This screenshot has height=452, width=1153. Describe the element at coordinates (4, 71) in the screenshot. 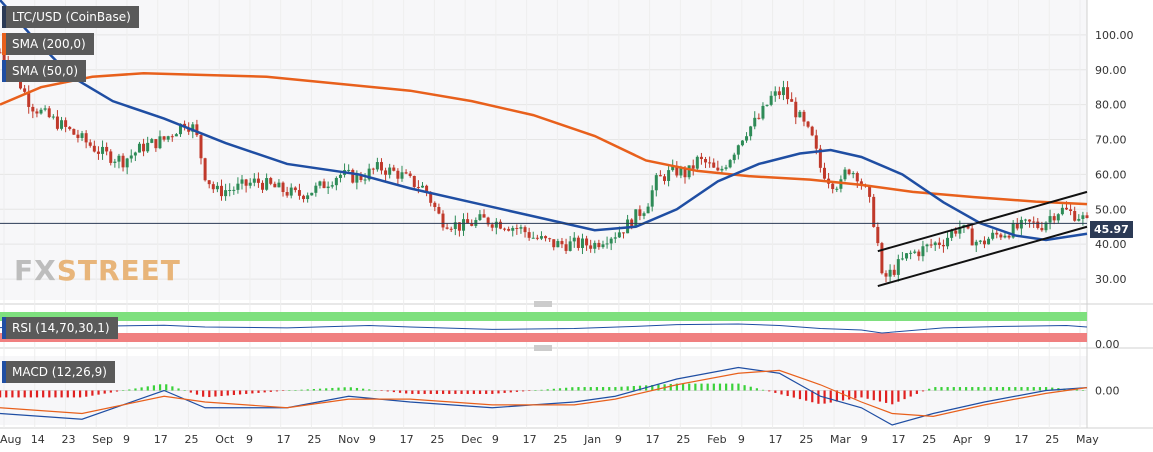

I see `legend-sma50-swatch` at that location.